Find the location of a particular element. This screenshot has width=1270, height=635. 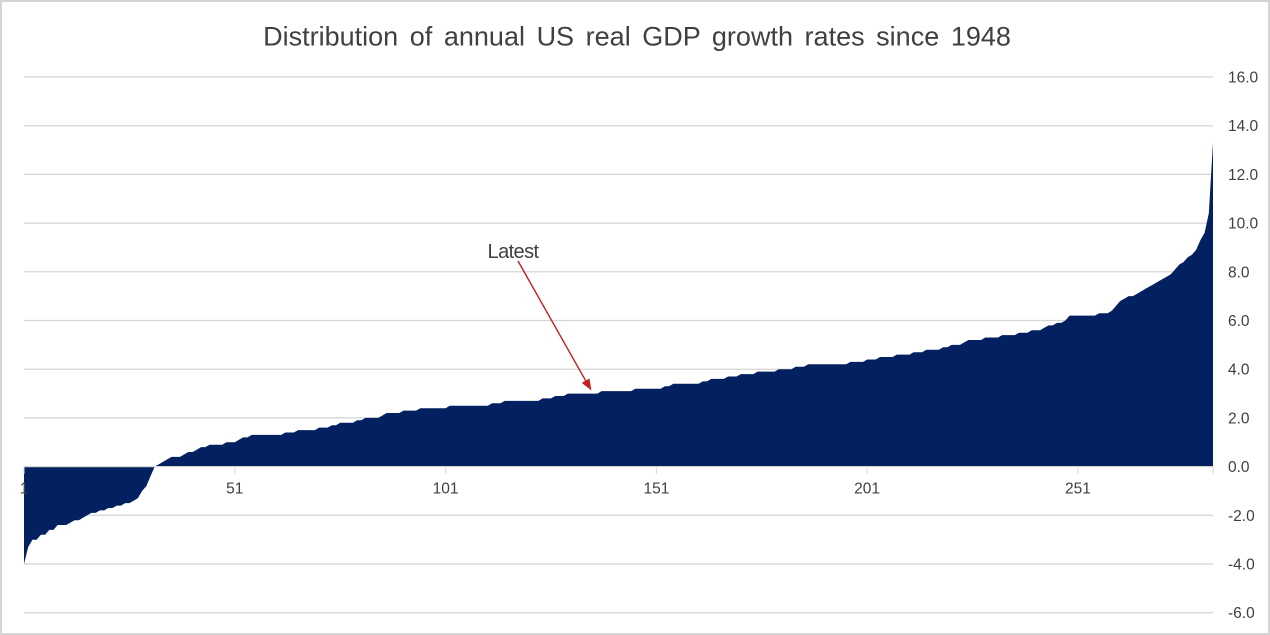

svg-text: 251 is located at coordinates (1078, 489).